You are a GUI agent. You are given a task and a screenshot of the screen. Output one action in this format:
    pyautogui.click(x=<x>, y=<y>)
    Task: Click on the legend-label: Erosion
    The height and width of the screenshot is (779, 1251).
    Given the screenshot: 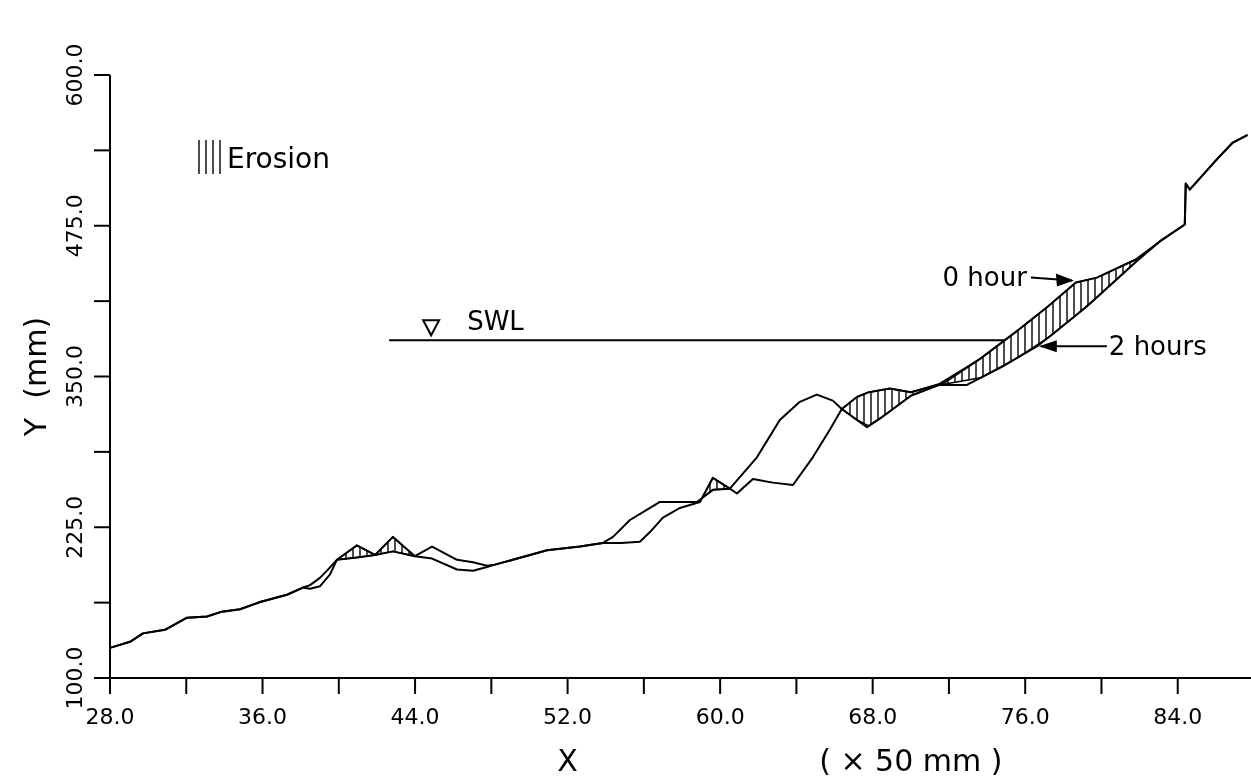 What is the action you would take?
    pyautogui.click(x=278, y=158)
    